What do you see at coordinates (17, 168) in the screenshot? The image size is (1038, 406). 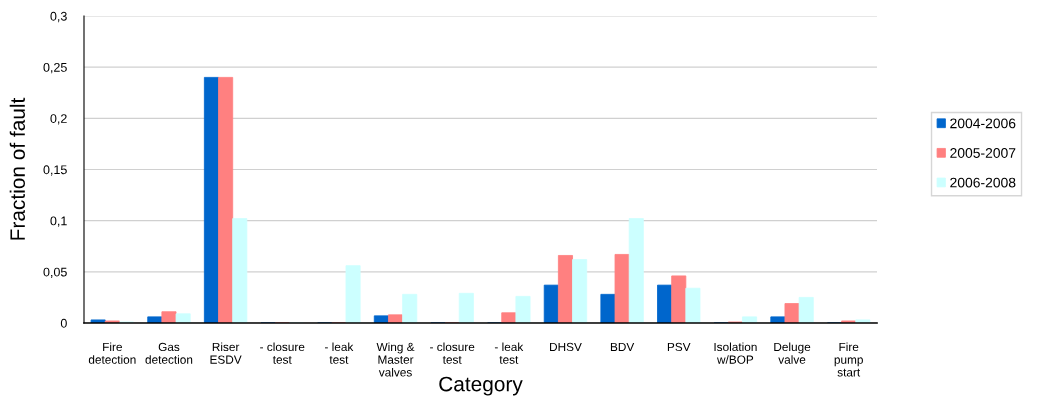 I see `y-axis-title: Fraction of fault` at bounding box center [17, 168].